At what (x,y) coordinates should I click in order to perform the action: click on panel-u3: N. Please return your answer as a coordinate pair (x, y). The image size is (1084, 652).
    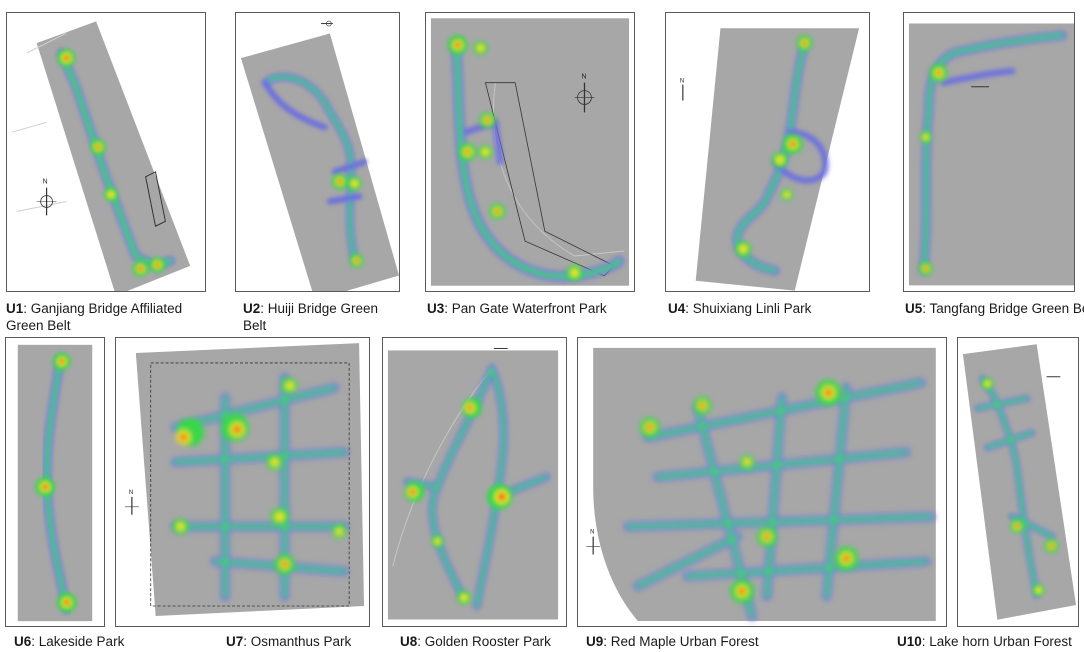
    Looking at the image, I should click on (530, 152).